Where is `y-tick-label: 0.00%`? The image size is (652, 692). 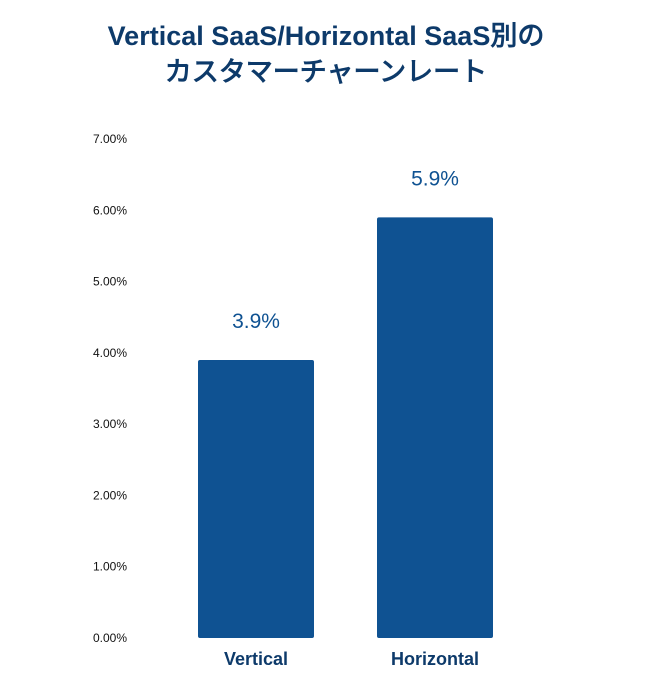
y-tick-label: 0.00% is located at coordinates (110, 638).